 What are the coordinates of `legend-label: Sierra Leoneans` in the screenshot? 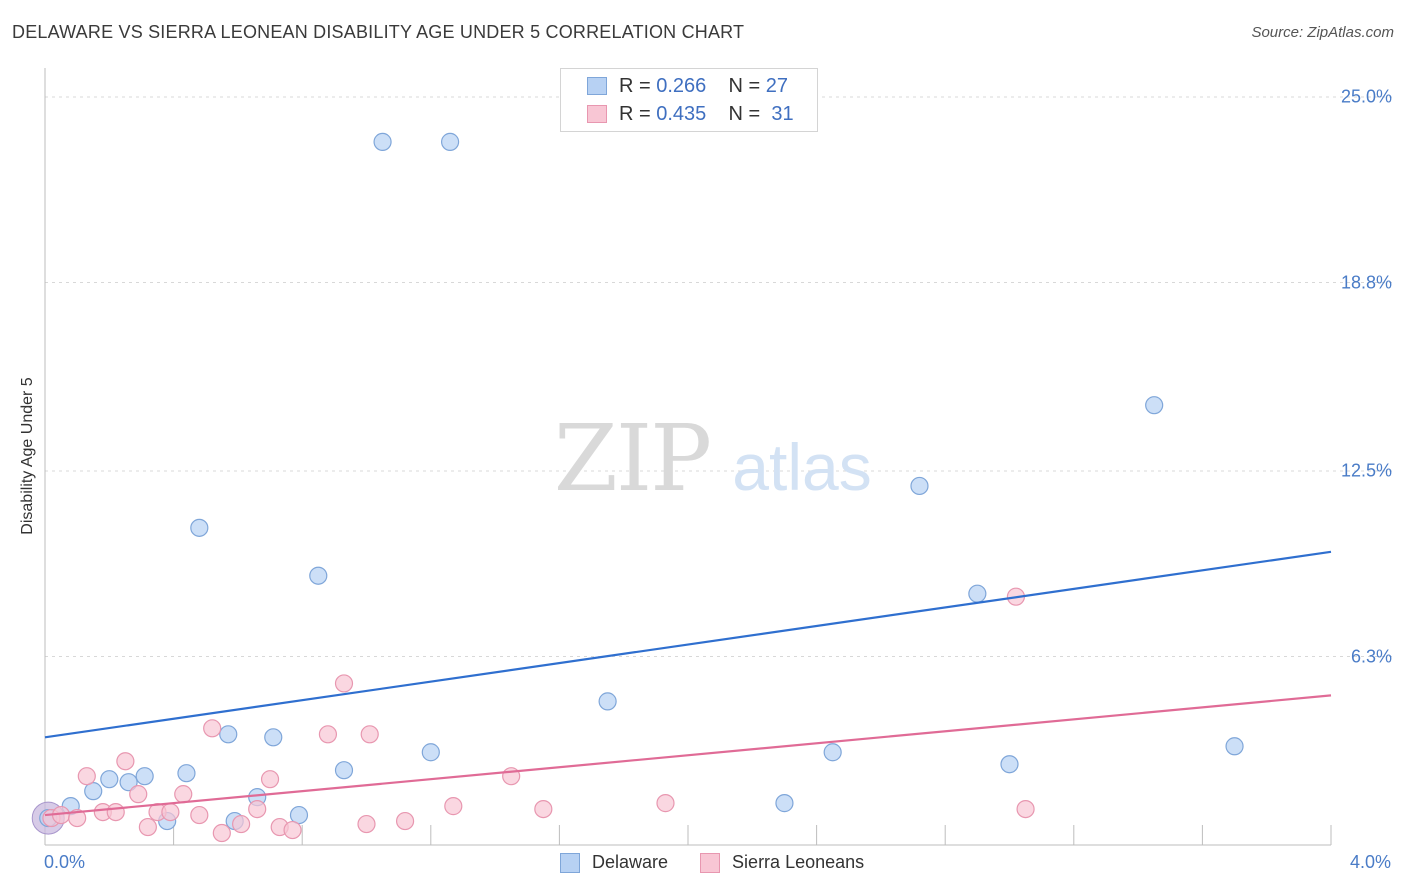 It's located at (798, 862).